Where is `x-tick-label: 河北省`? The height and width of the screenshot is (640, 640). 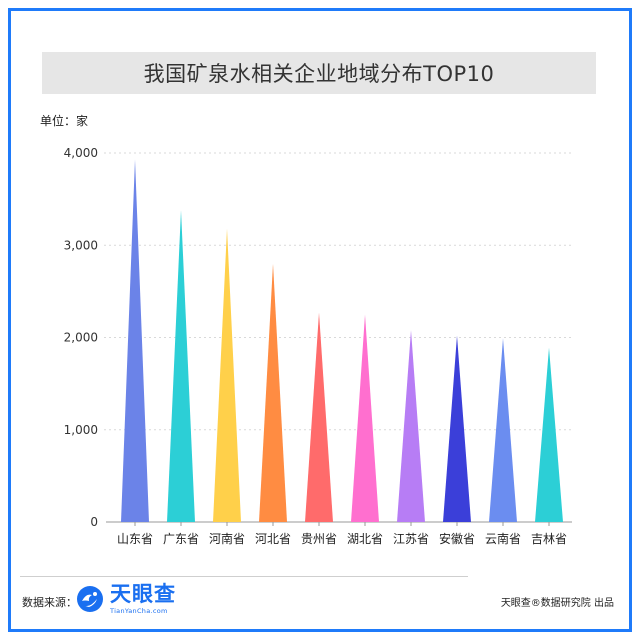 x-tick-label: 河北省 is located at coordinates (273, 539).